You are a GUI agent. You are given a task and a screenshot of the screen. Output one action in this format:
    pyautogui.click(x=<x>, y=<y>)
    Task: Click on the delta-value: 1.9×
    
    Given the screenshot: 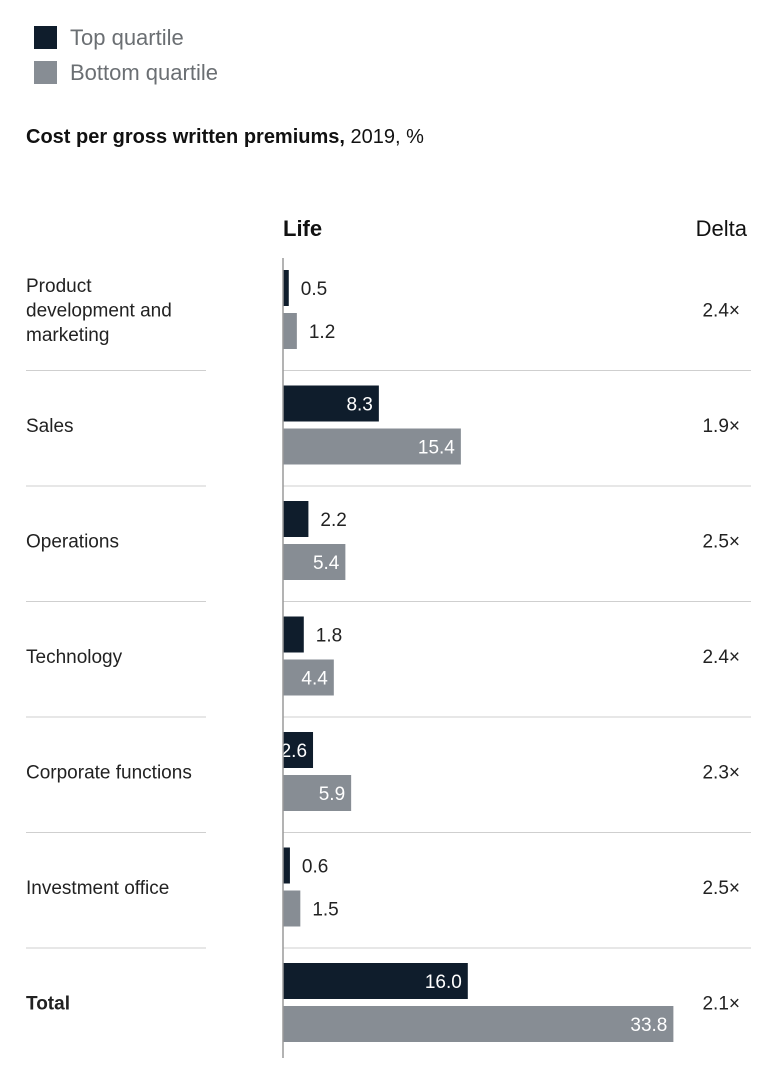 What is the action you would take?
    pyautogui.click(x=721, y=426)
    